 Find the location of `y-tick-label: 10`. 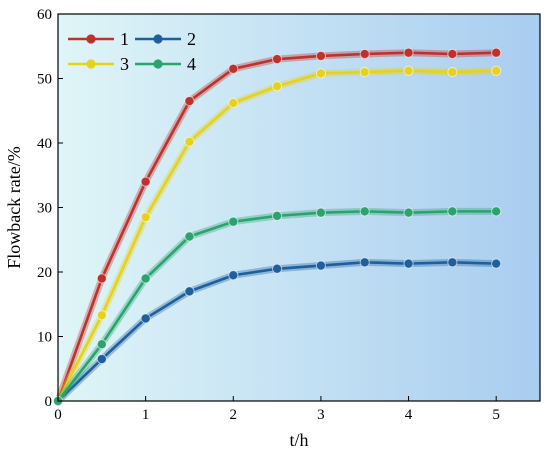

y-tick-label: 10 is located at coordinates (44, 338).